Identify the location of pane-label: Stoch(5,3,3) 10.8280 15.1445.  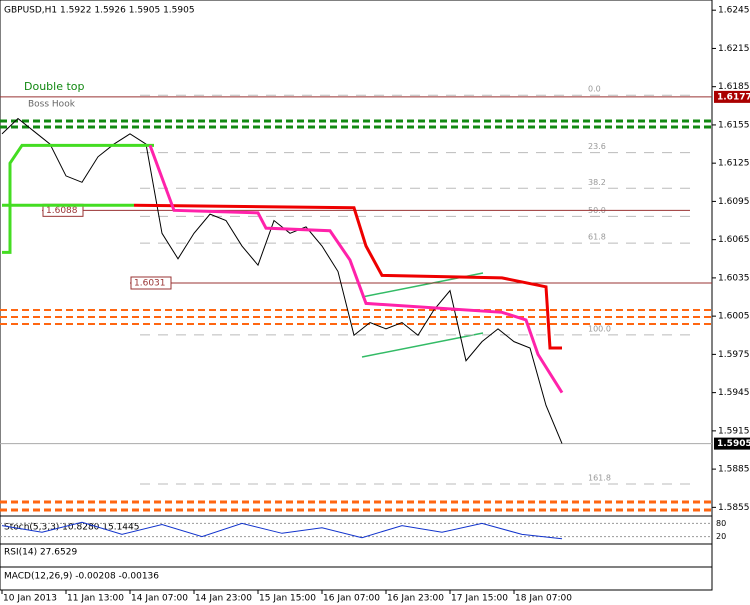
(71, 528).